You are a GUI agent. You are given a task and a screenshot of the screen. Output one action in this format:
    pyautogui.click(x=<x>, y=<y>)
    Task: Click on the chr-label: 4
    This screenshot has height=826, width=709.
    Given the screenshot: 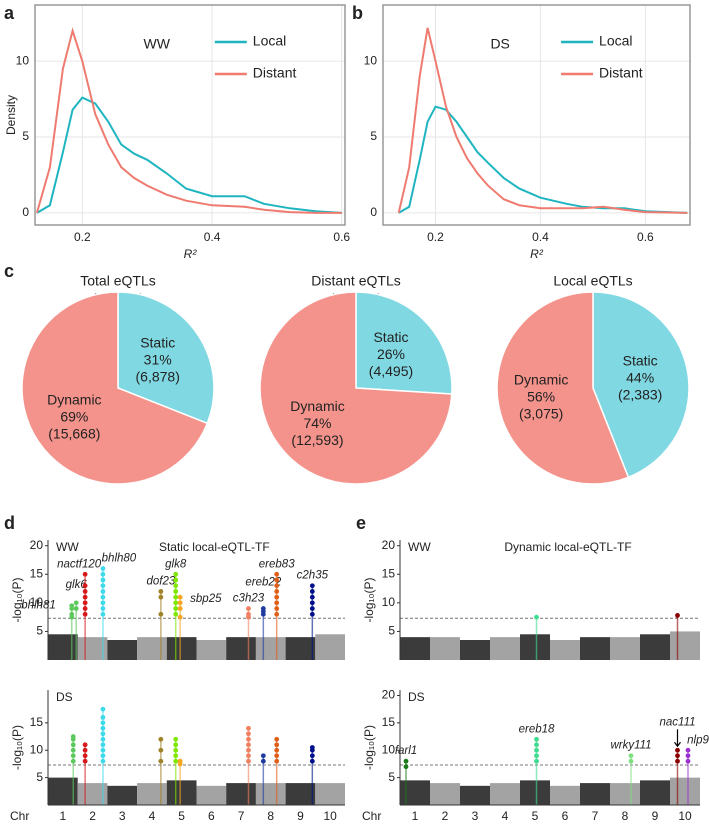 What is the action you would take?
    pyautogui.click(x=505, y=816)
    